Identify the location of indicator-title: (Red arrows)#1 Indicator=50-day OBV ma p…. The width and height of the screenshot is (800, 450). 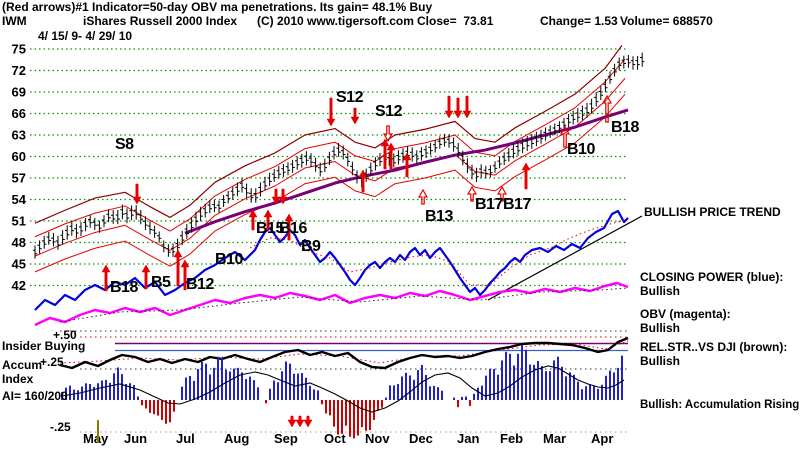
(217, 7).